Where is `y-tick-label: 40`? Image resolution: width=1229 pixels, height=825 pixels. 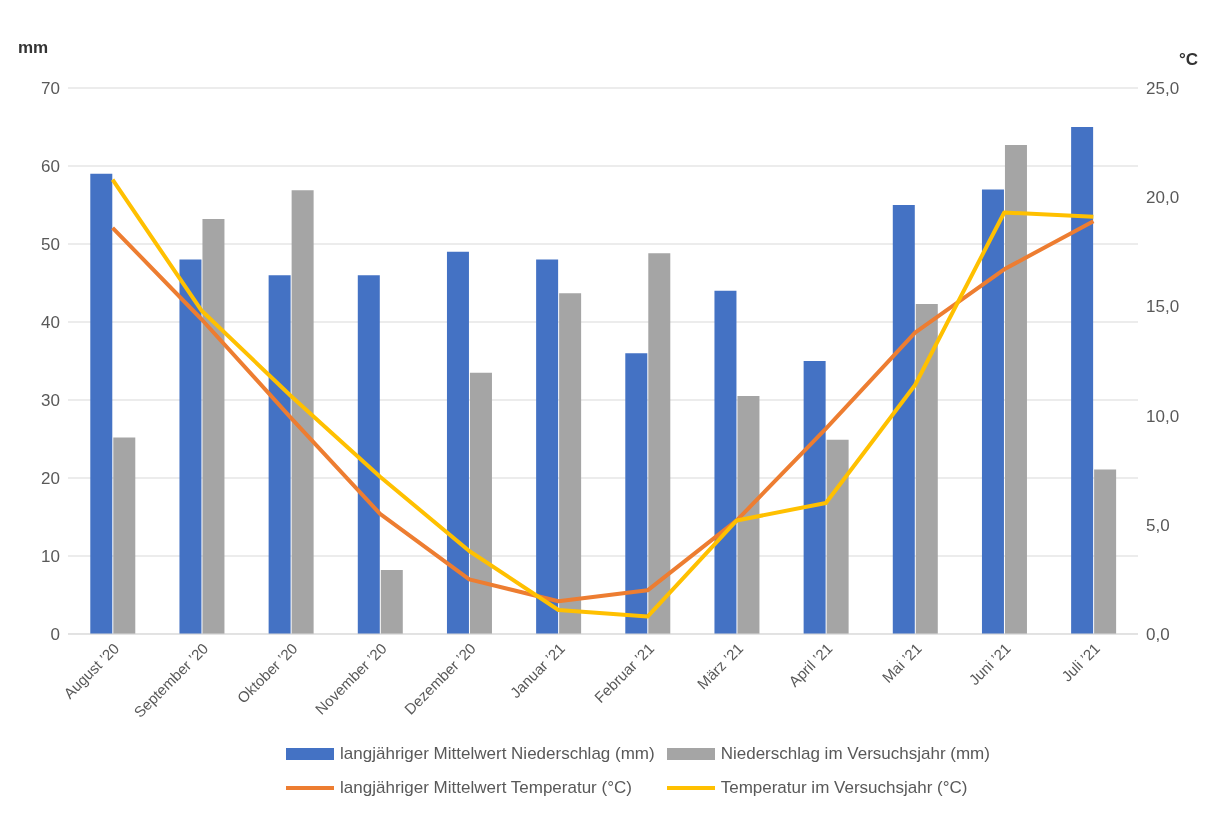 y-tick-label: 40 is located at coordinates (50, 323).